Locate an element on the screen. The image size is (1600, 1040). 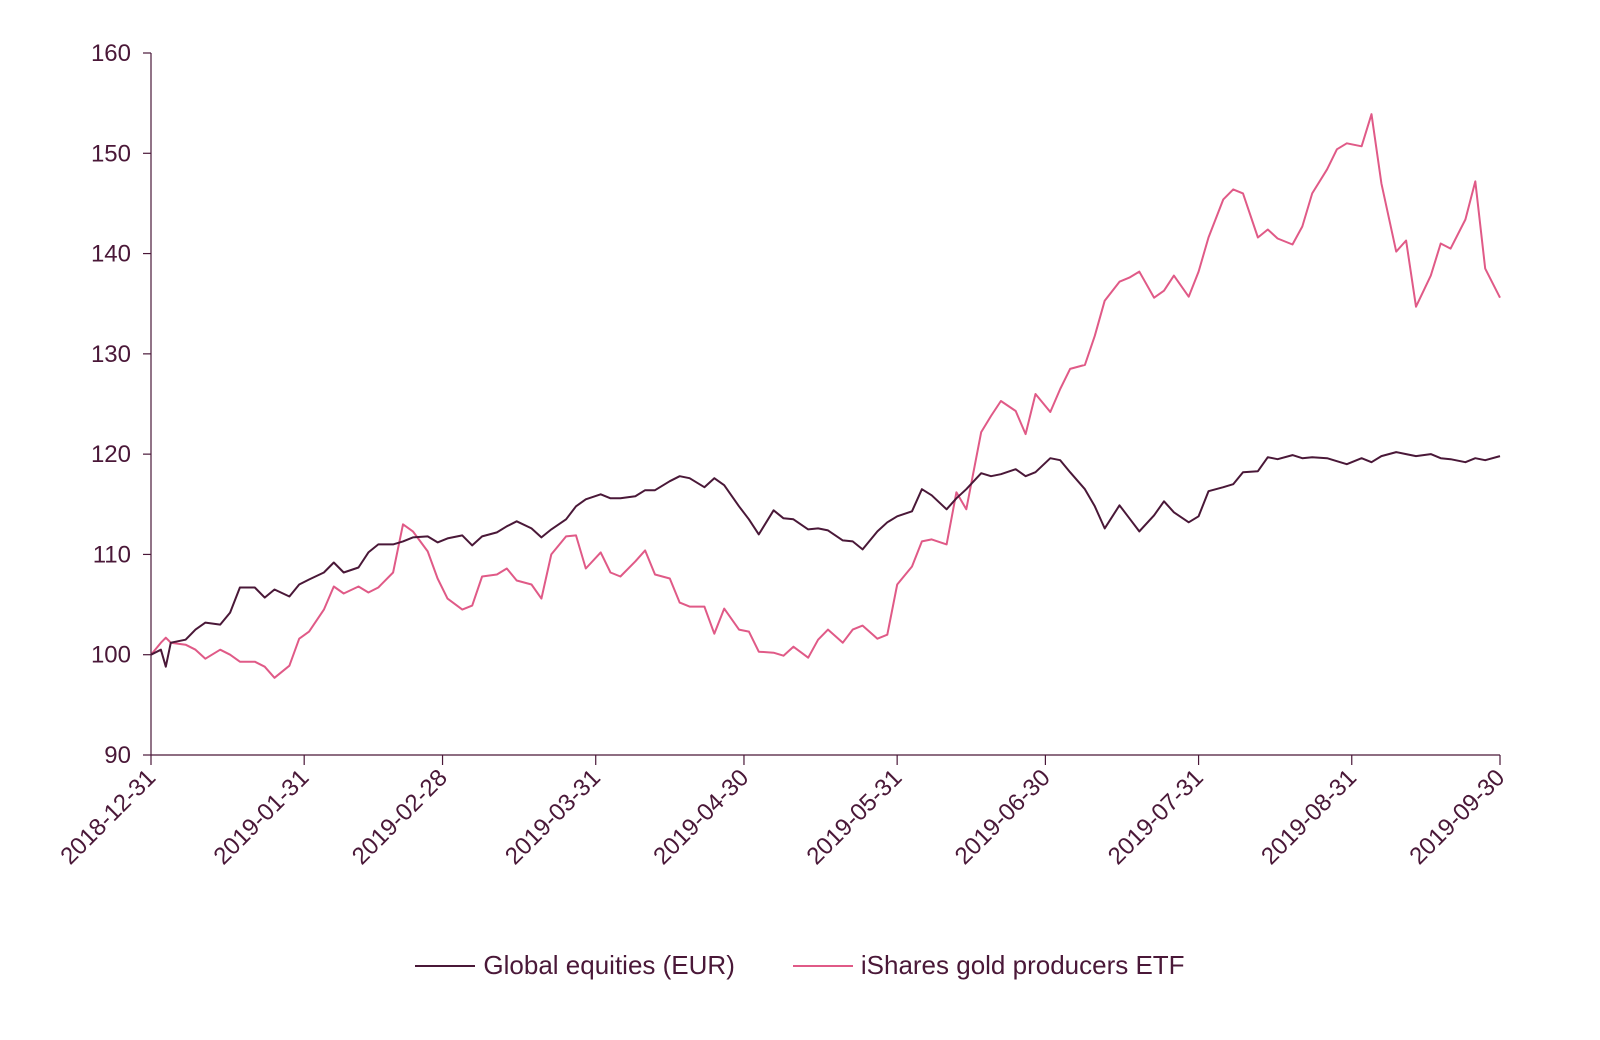
x-tick-label: 2019-05-31 is located at coordinates (854, 817).